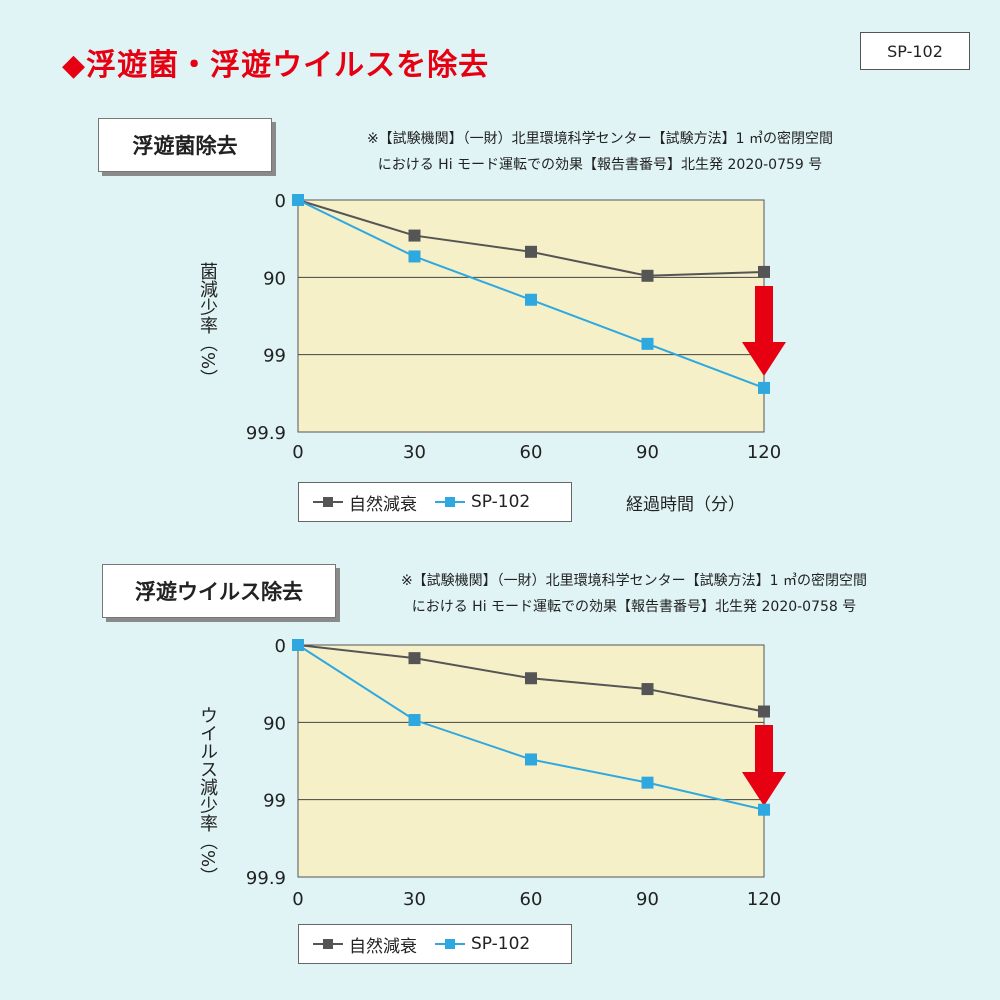  Describe the element at coordinates (274, 356) in the screenshot. I see `chart1-y-tick-label: 99` at that location.